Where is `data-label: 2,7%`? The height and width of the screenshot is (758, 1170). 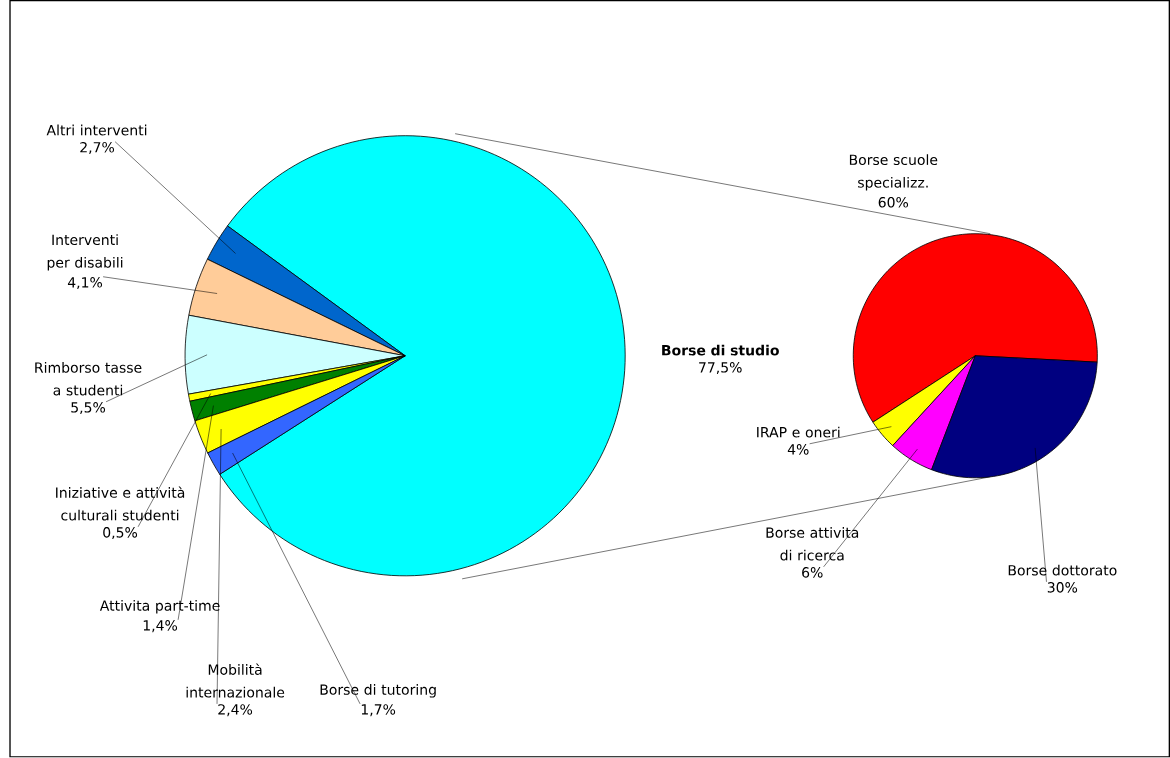 data-label: 2,7% is located at coordinates (97, 148).